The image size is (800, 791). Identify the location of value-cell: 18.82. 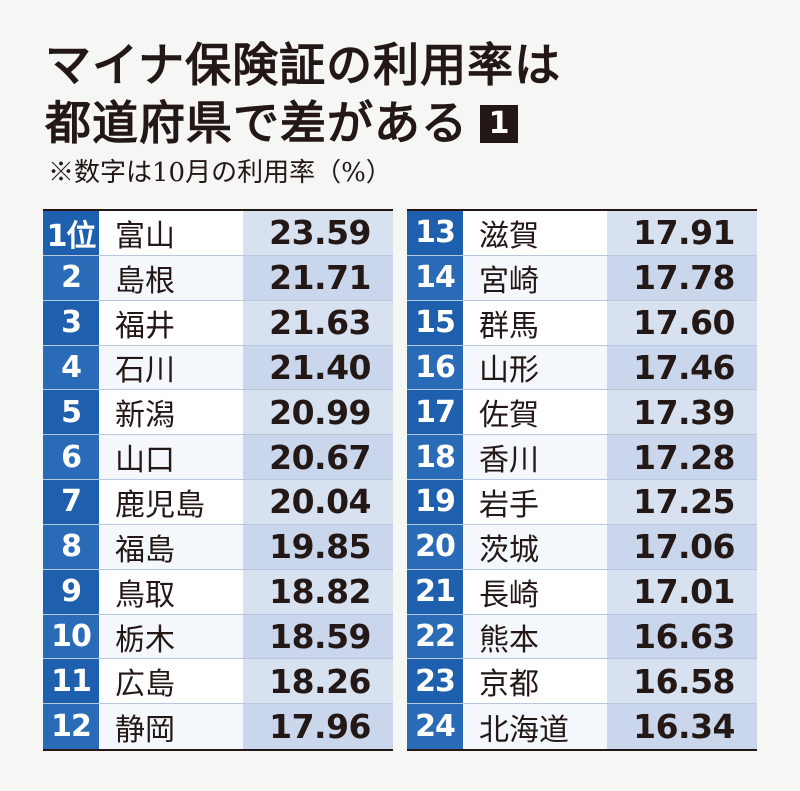
(318, 591).